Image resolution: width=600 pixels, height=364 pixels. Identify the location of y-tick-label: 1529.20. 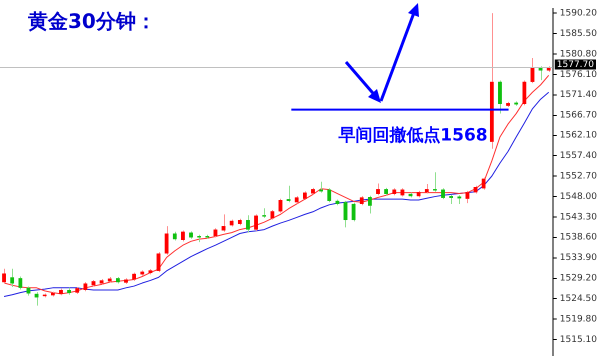
(579, 279).